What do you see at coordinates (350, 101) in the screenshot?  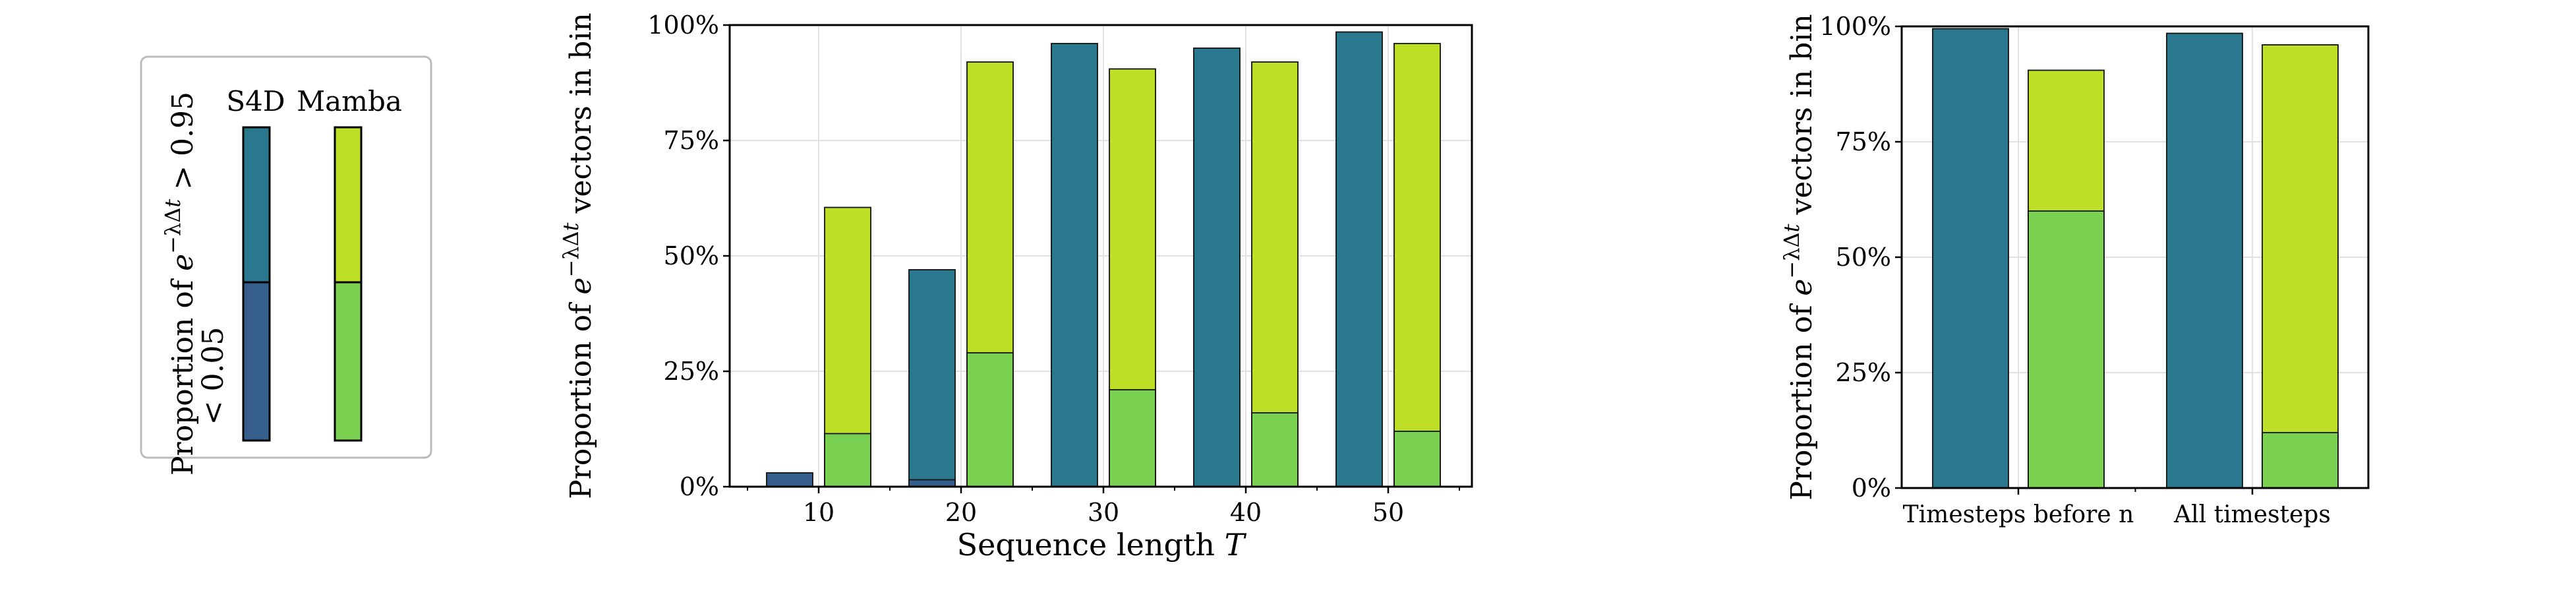 I see `legend-col-label-mamba: Mamba` at bounding box center [350, 101].